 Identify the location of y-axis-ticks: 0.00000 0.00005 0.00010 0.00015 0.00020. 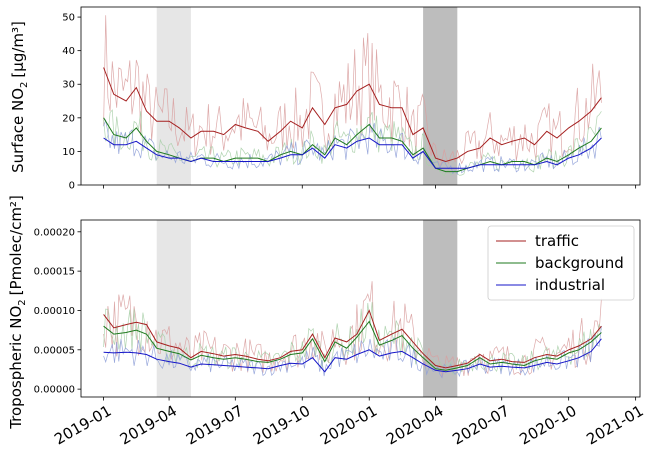
(57, 311).